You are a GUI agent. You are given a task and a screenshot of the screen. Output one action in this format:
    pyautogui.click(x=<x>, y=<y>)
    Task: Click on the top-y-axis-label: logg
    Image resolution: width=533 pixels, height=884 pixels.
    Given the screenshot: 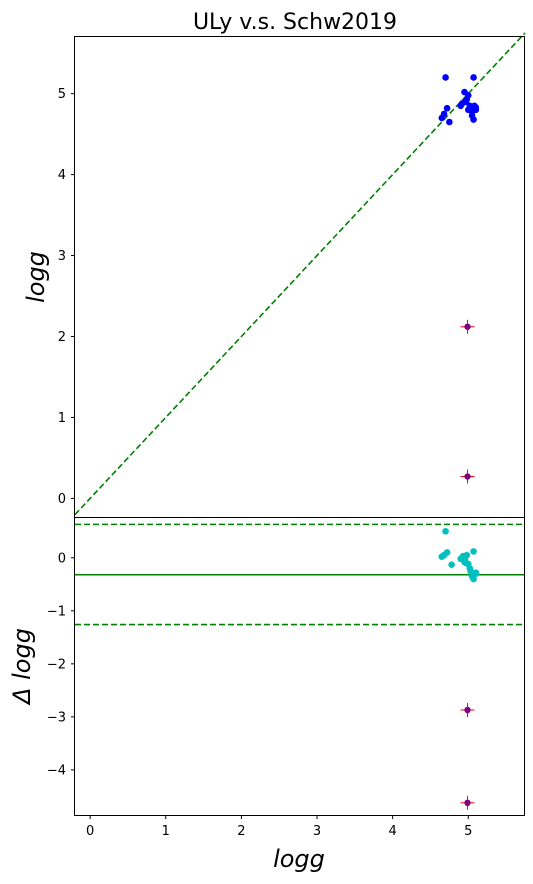 What is the action you would take?
    pyautogui.click(x=36, y=277)
    